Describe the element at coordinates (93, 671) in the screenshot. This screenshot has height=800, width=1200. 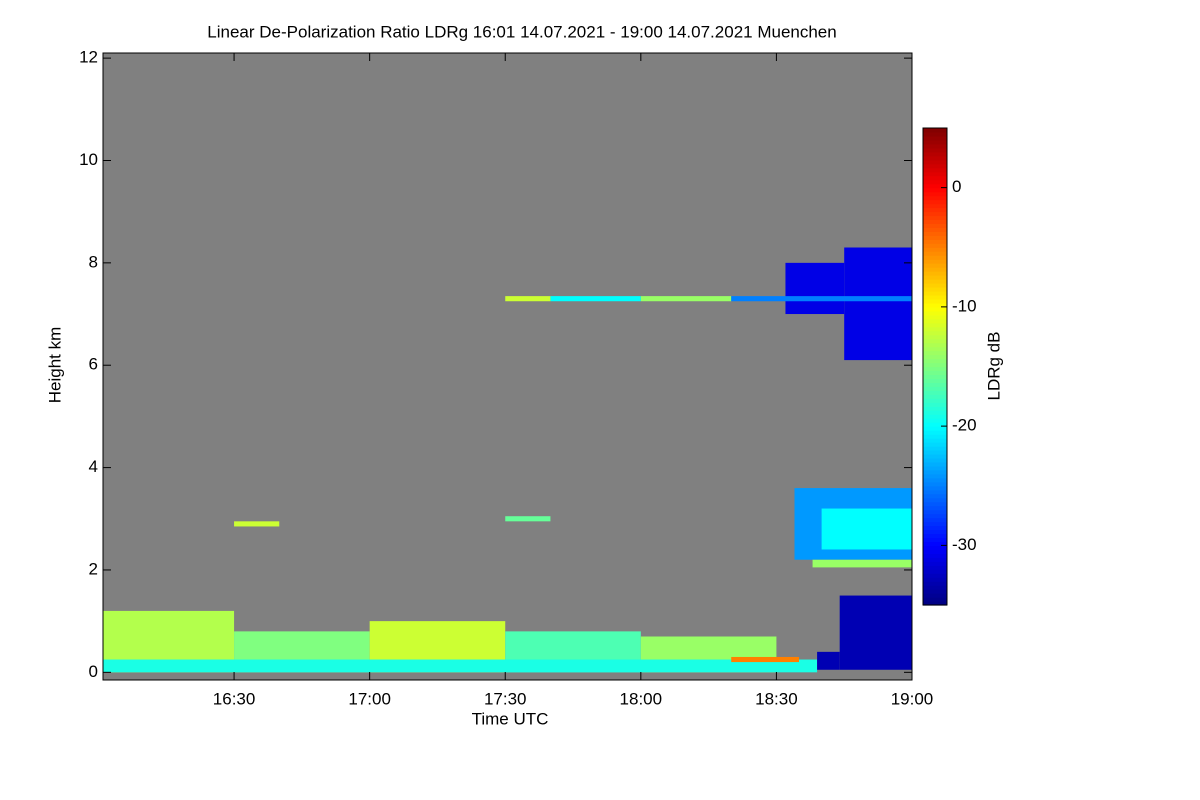
I see `y-tick-label: 0` at that location.